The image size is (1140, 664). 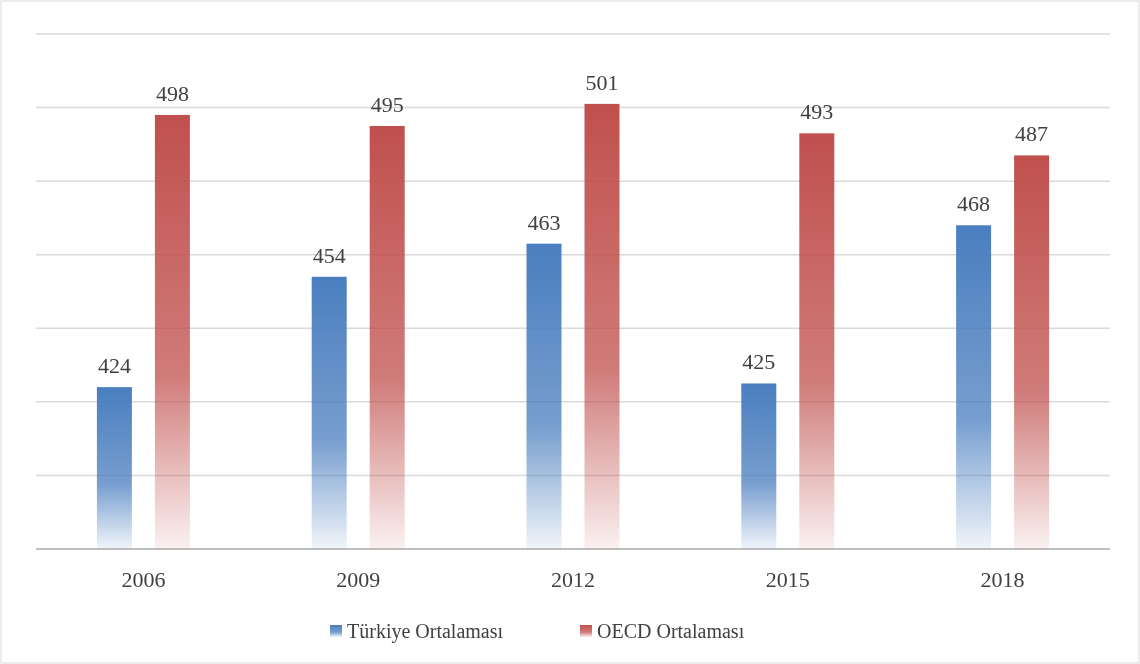 I want to click on x-tick-label: 2009, so click(x=358, y=579).